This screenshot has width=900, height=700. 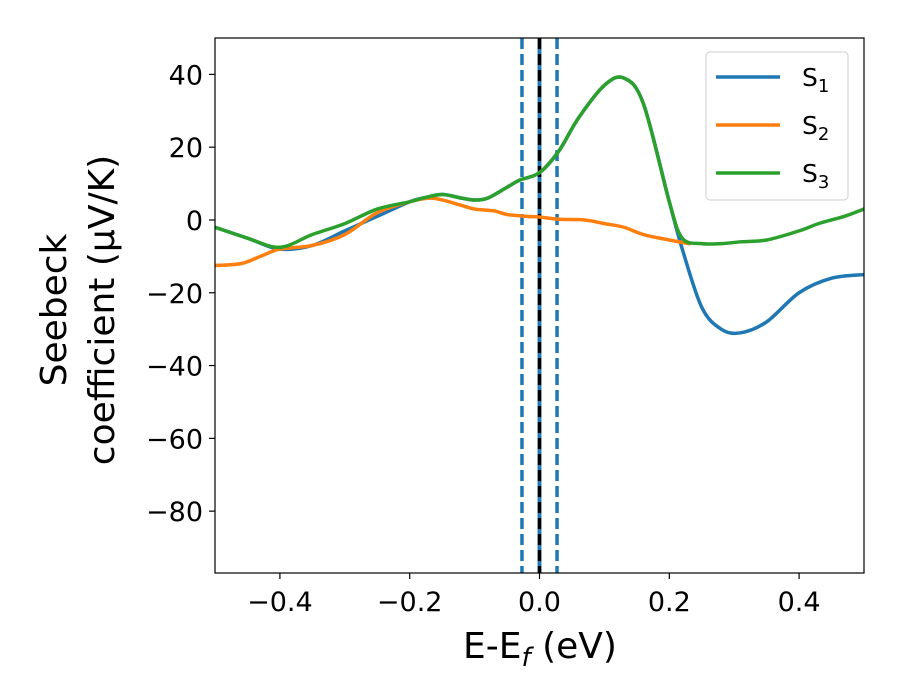 I want to click on x-tick-label: −0.2, so click(x=410, y=602).